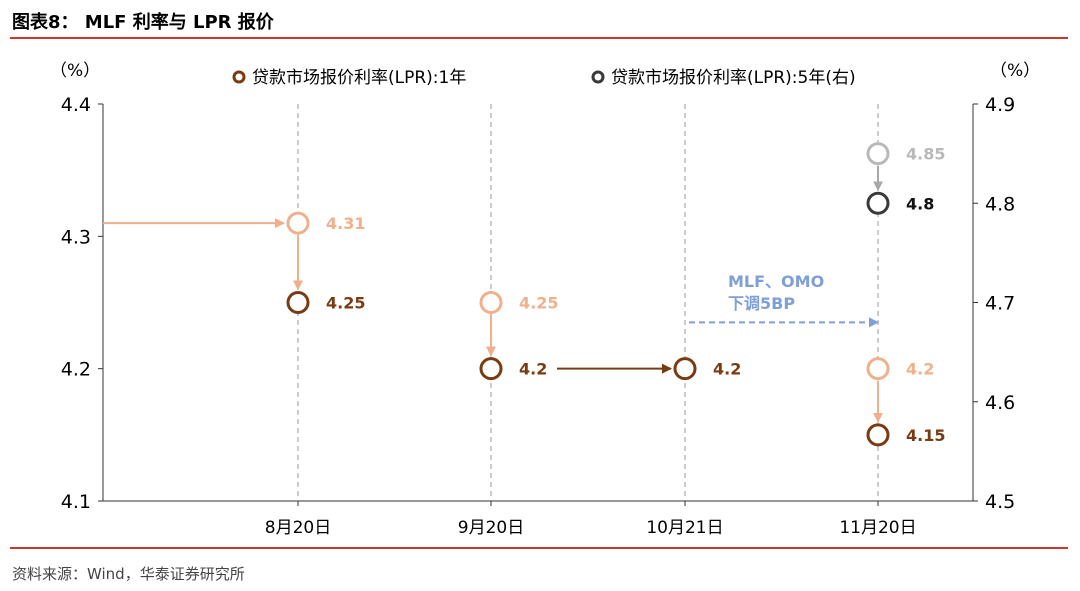 This screenshot has width=1080, height=591. Describe the element at coordinates (359, 78) in the screenshot. I see `legend-label-lpr1: 贷款市场报价利率(LPR):1年` at that location.